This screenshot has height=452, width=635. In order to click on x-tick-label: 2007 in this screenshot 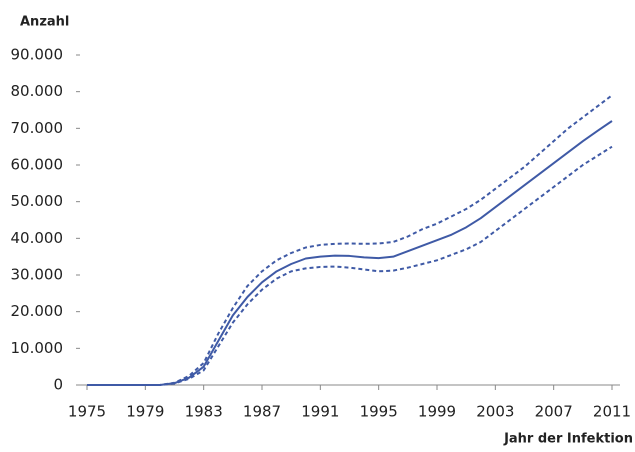, I will do `click(554, 412)`.